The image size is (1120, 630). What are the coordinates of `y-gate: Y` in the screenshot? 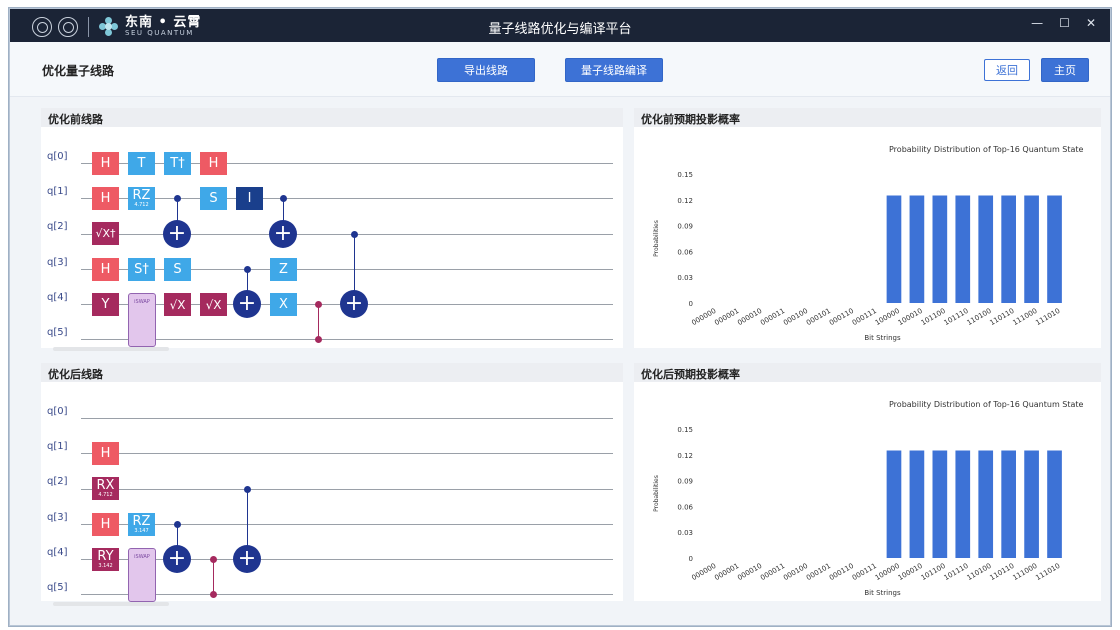 It's located at (105, 304).